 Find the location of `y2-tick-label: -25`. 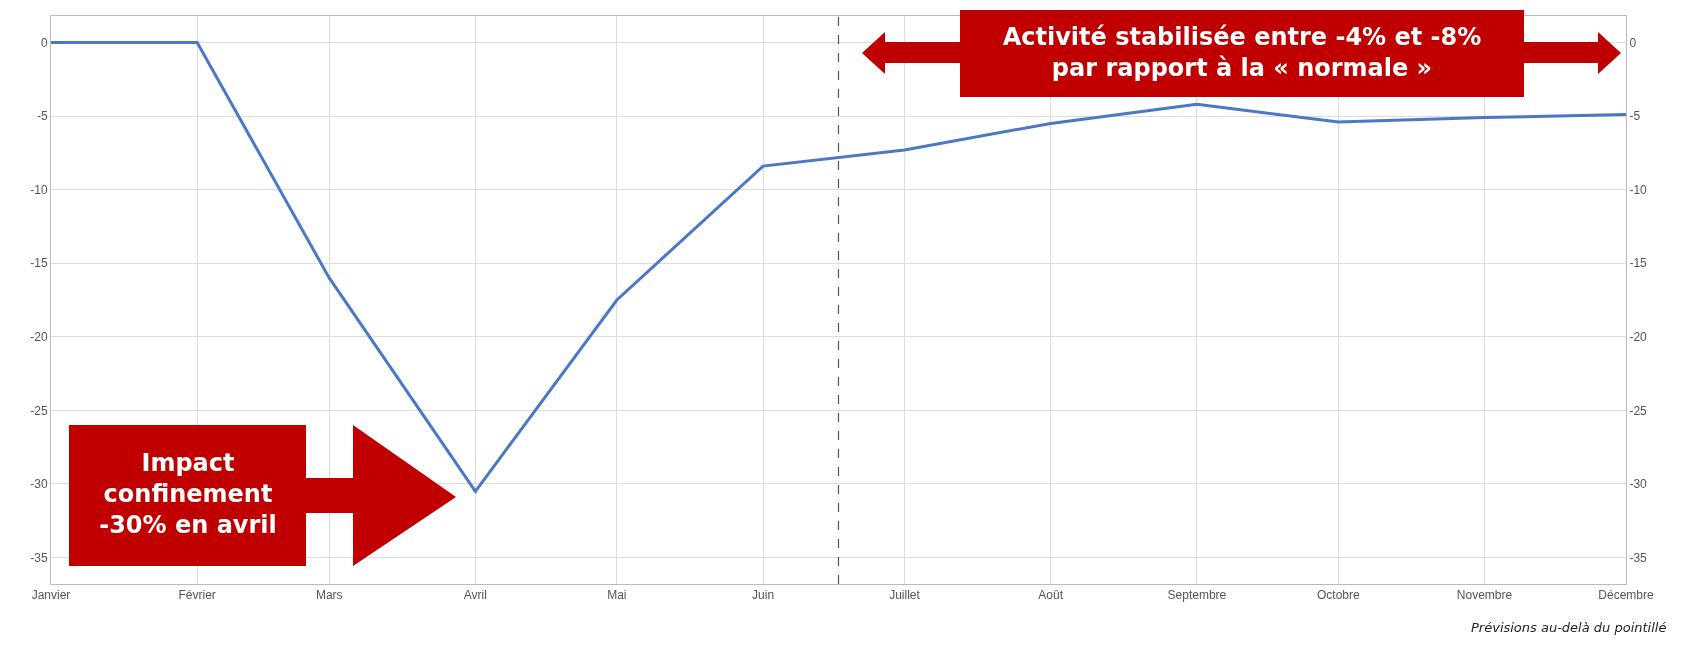

y2-tick-label: -25 is located at coordinates (1638, 410).